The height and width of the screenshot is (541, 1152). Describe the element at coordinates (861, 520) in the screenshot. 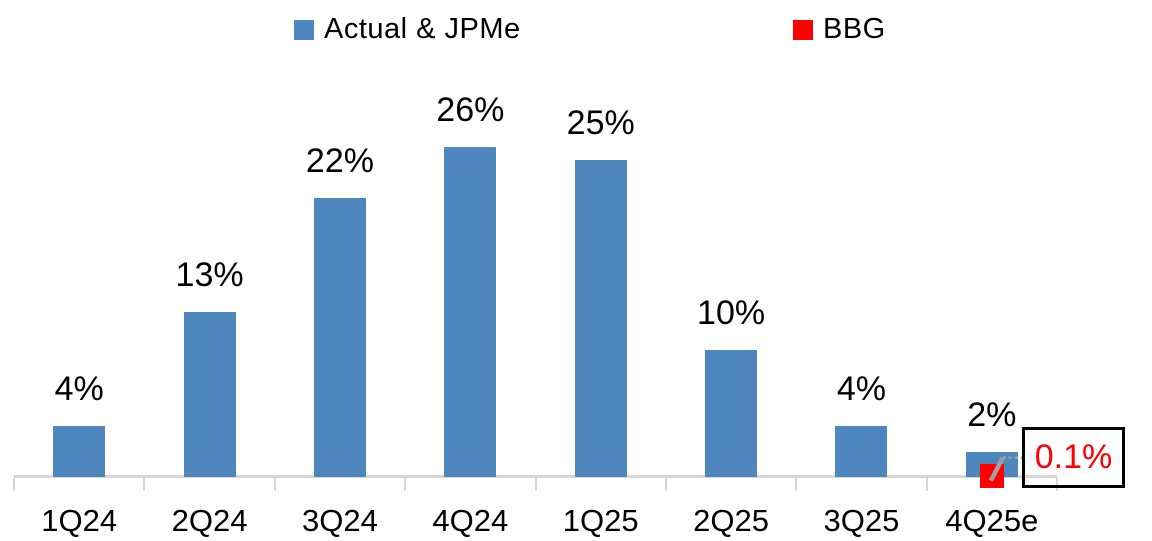

I see `x-axis-label-3Q25: 3Q25` at that location.